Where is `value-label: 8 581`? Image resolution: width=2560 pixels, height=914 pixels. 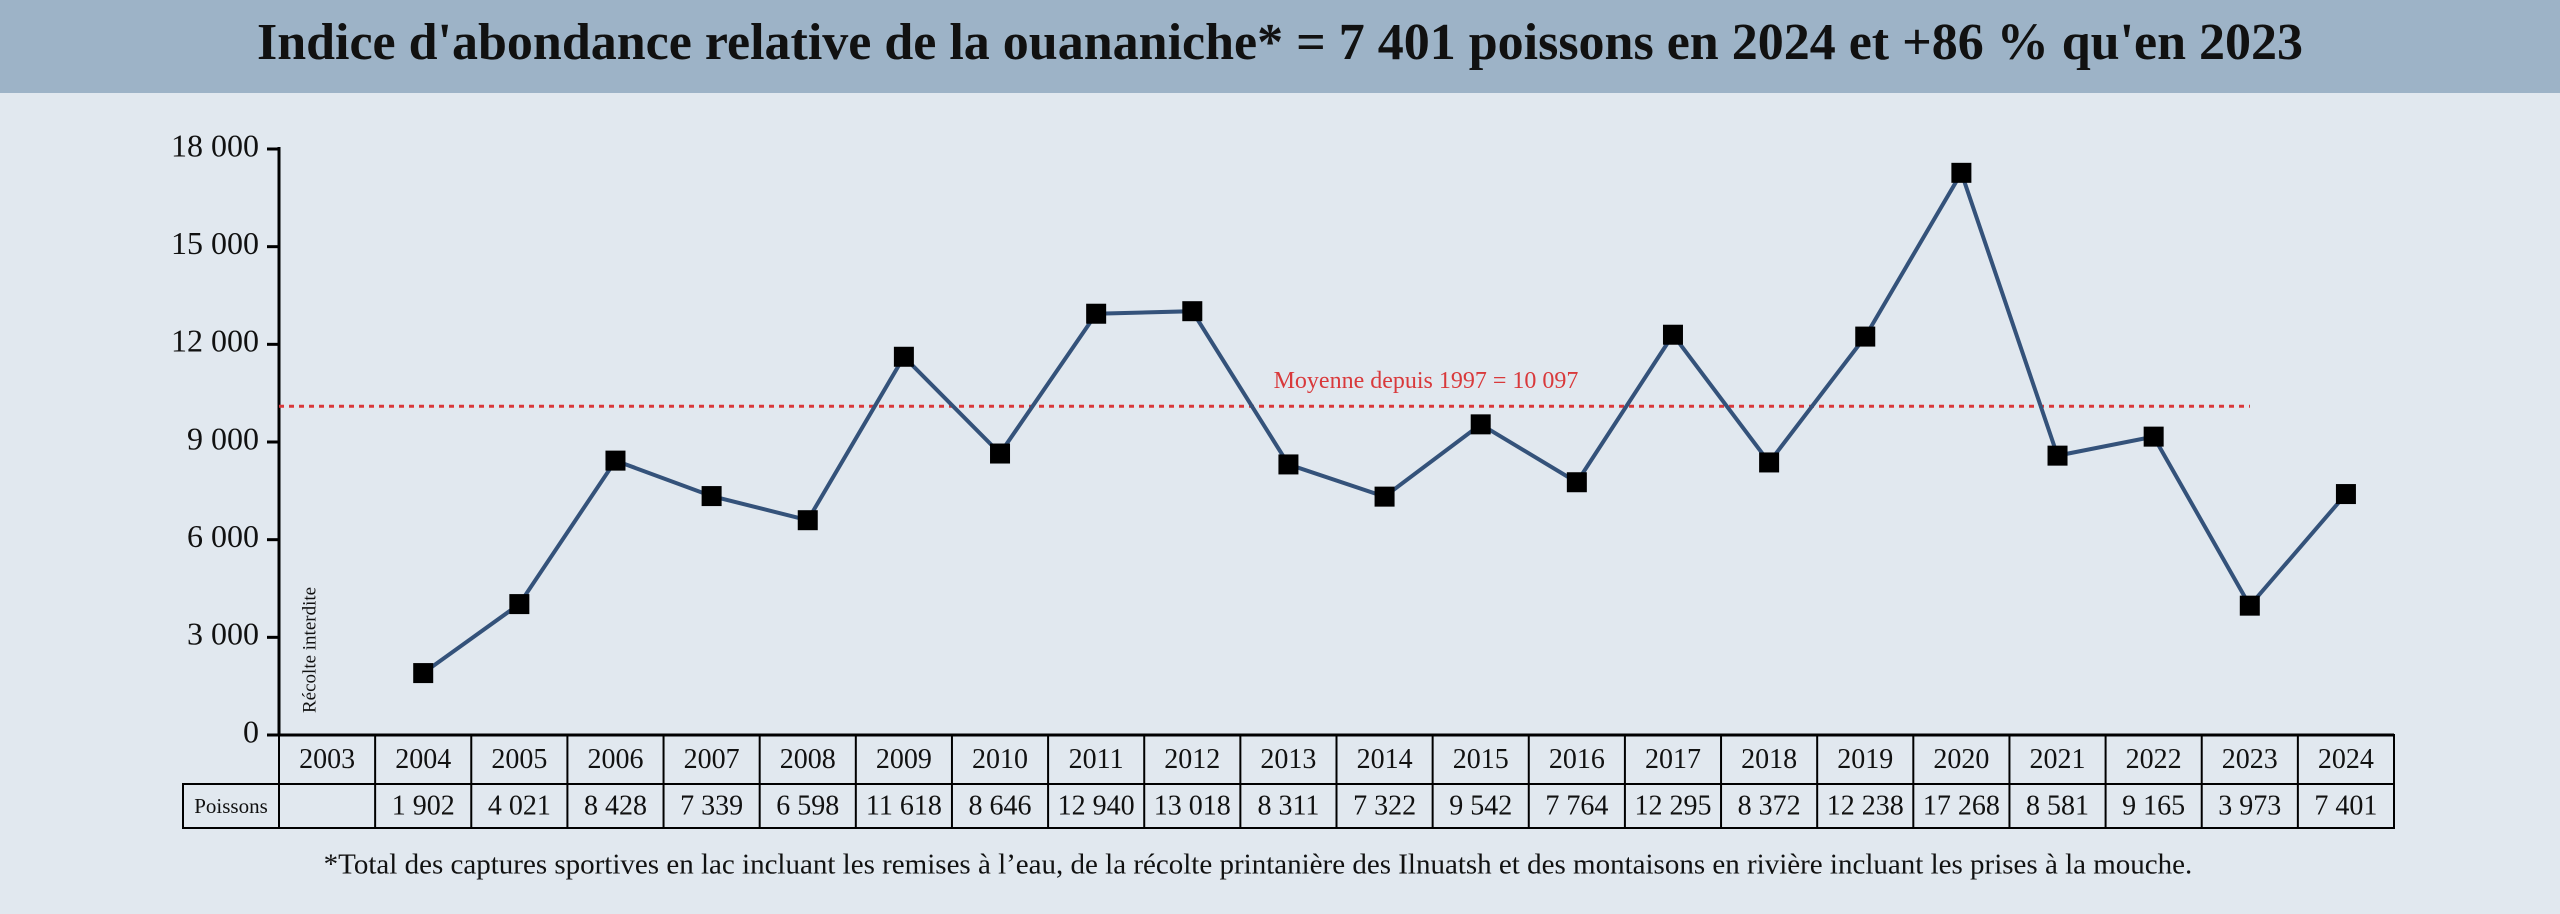 value-label: 8 581 is located at coordinates (2057, 805).